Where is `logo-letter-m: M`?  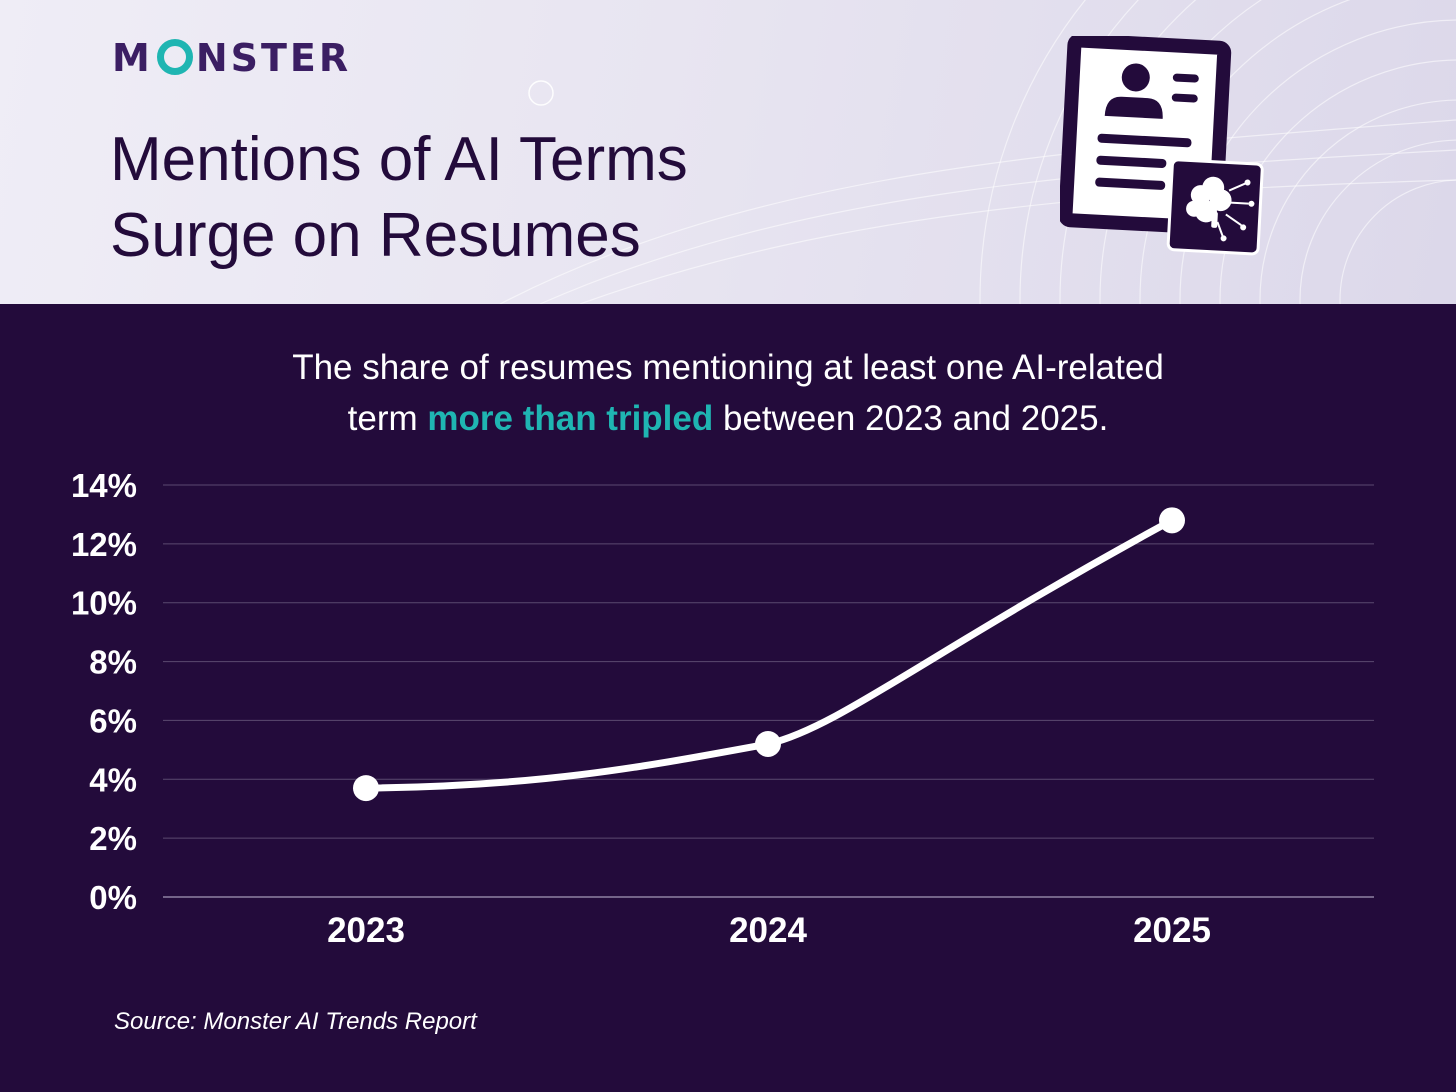 logo-letter-m: M is located at coordinates (132, 58).